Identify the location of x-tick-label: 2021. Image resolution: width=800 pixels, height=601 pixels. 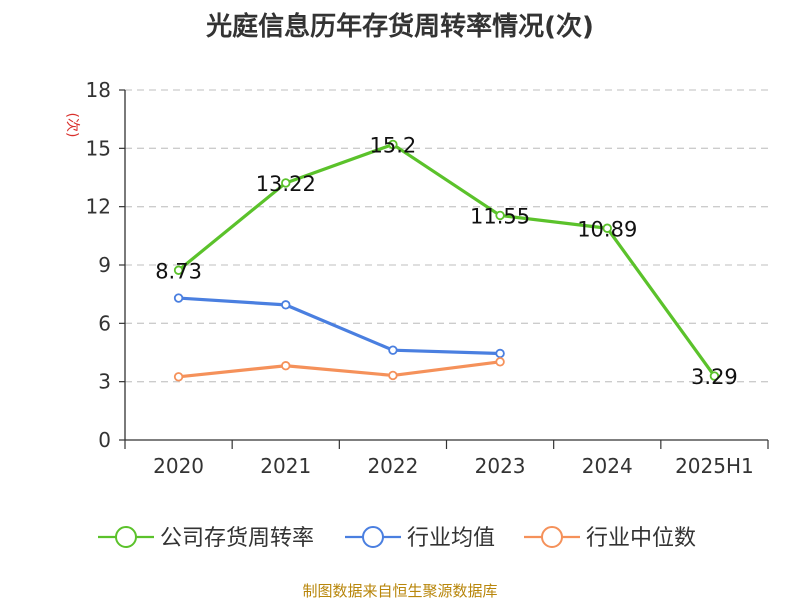
(285, 466).